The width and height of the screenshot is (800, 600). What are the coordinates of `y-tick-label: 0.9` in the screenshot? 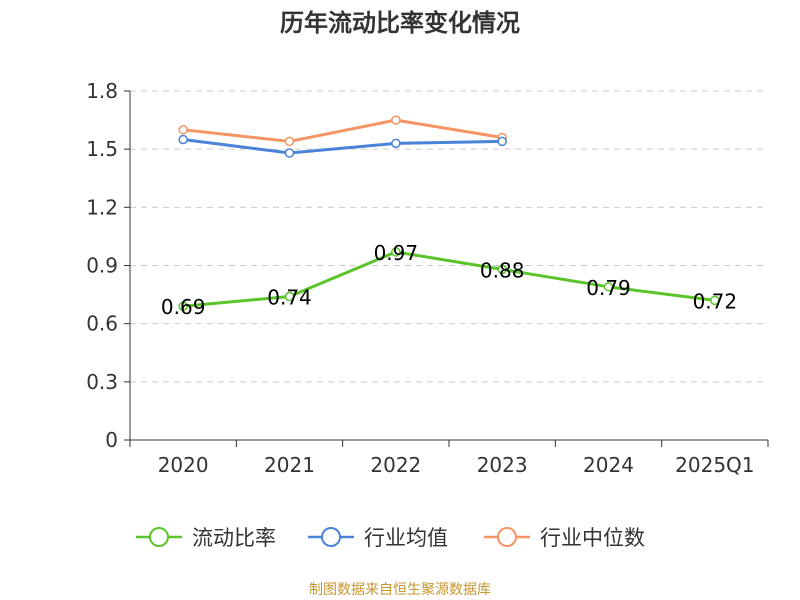 It's located at (102, 266).